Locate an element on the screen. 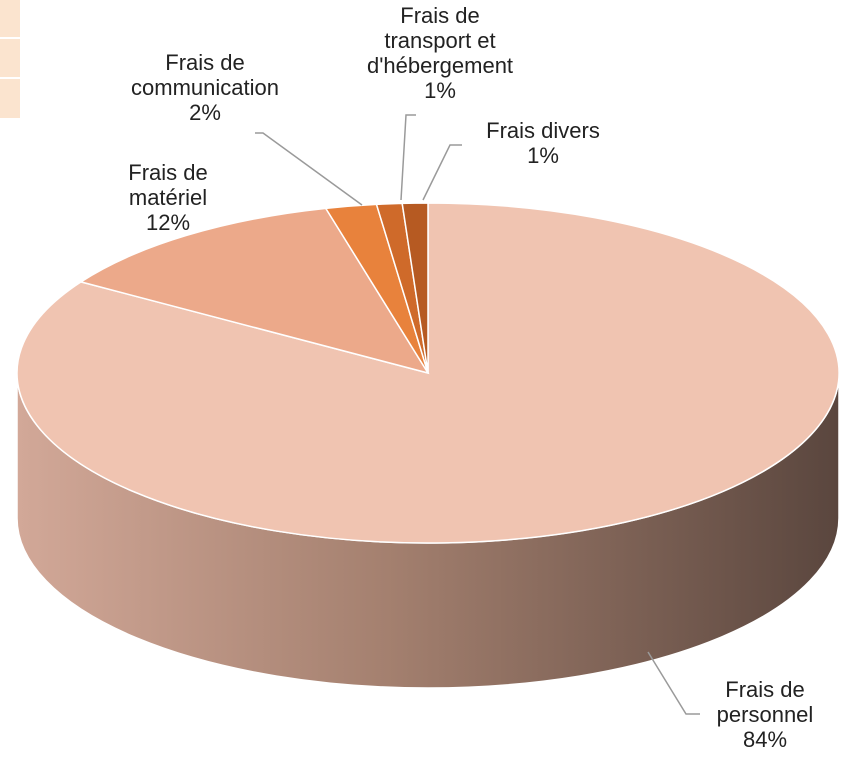 The image size is (844, 759). slice-label: Frais divers 1% is located at coordinates (543, 143).